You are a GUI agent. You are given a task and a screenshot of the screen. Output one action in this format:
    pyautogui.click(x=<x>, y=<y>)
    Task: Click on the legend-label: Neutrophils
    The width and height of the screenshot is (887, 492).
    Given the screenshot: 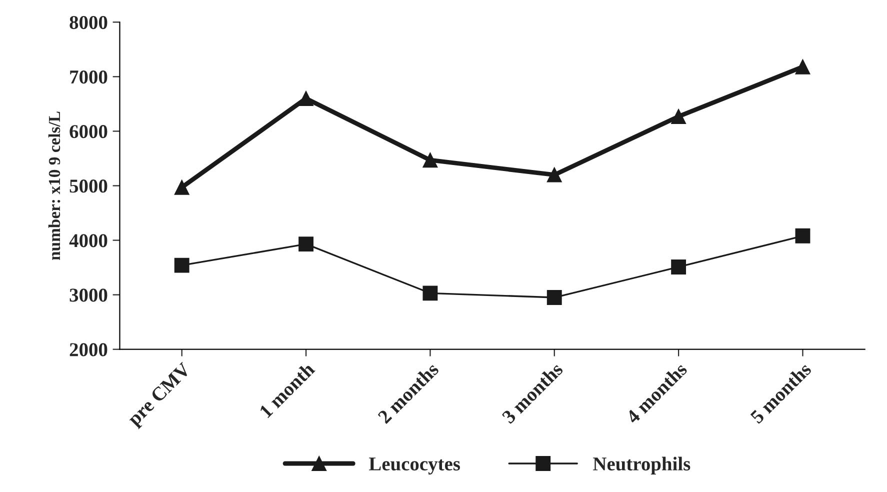 What is the action you would take?
    pyautogui.click(x=641, y=465)
    